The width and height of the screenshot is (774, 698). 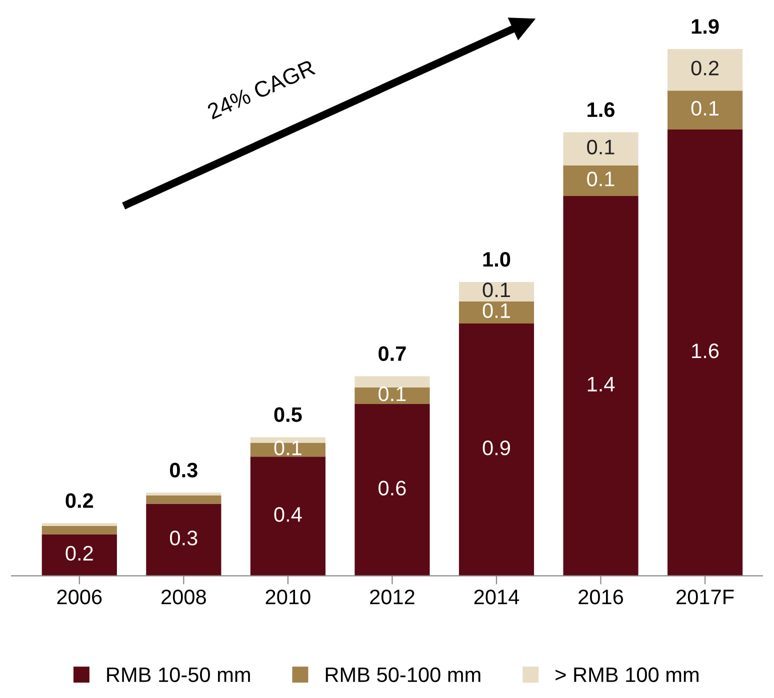 I want to click on data-label: 0.6, so click(x=392, y=488).